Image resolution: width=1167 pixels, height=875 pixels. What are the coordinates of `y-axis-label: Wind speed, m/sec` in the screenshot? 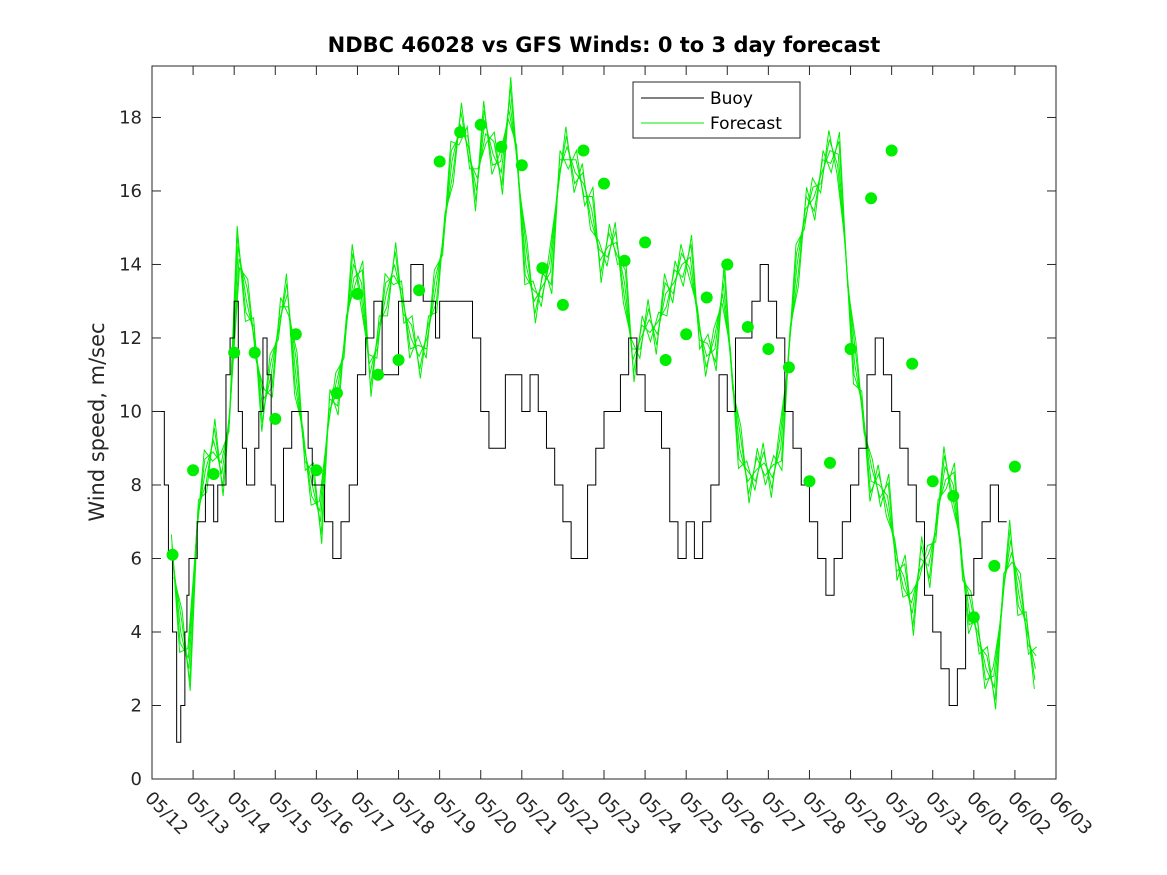 It's located at (97, 421).